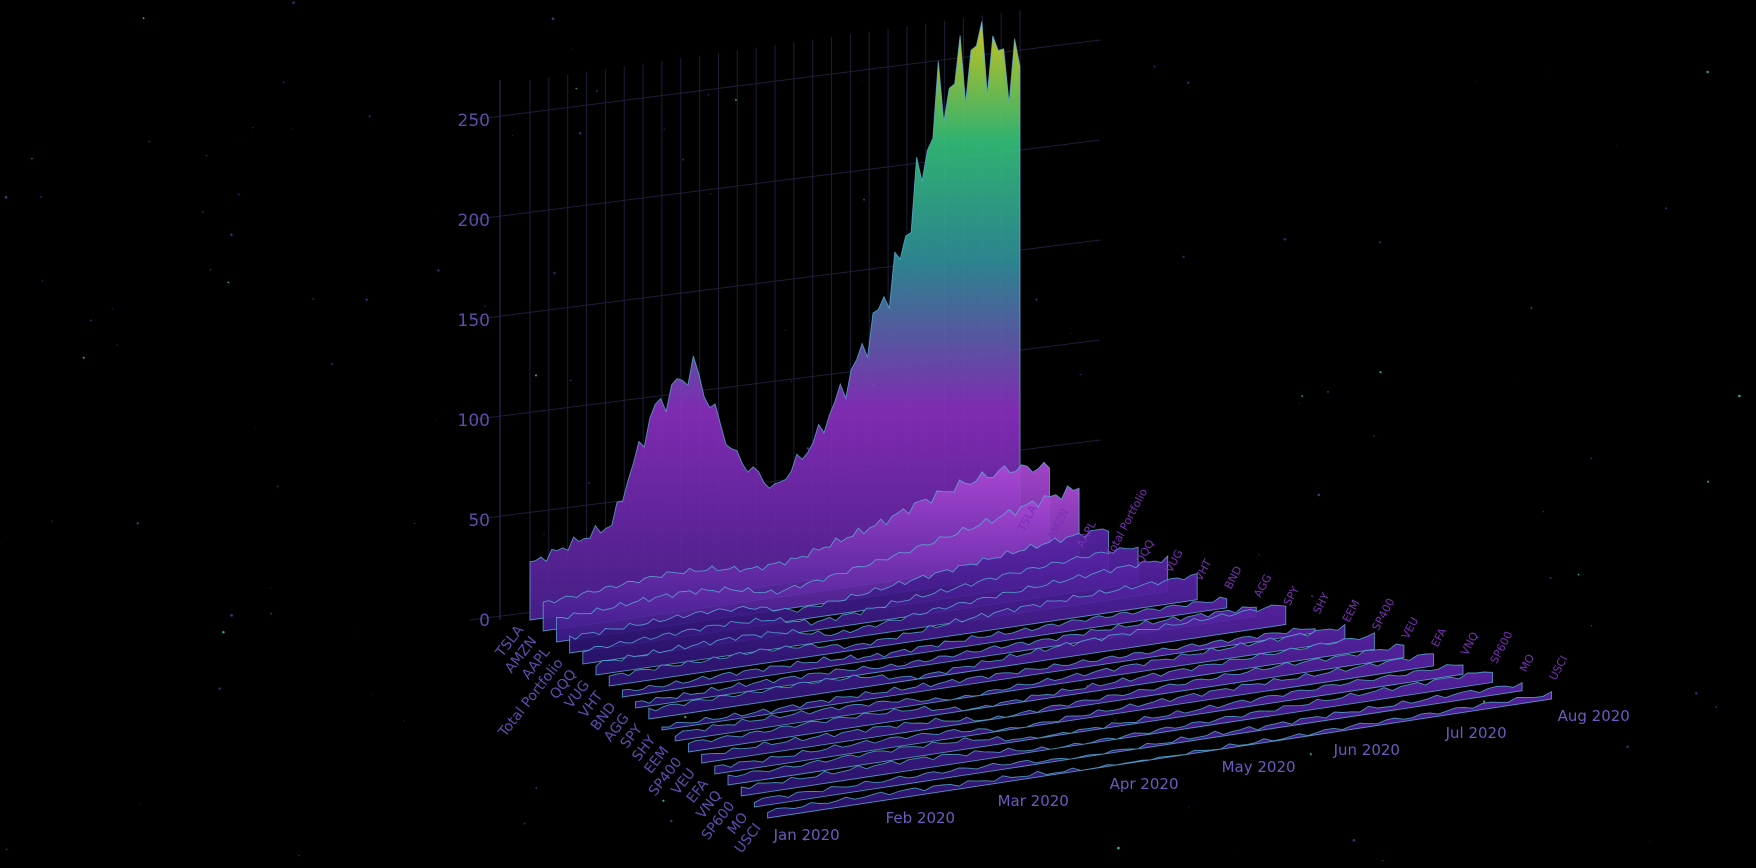  I want to click on x-tick-label: Feb 2020, so click(921, 818).